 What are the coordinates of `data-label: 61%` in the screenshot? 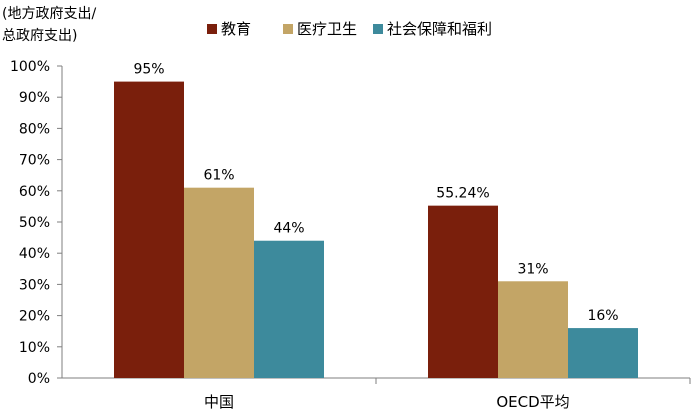 It's located at (218, 176).